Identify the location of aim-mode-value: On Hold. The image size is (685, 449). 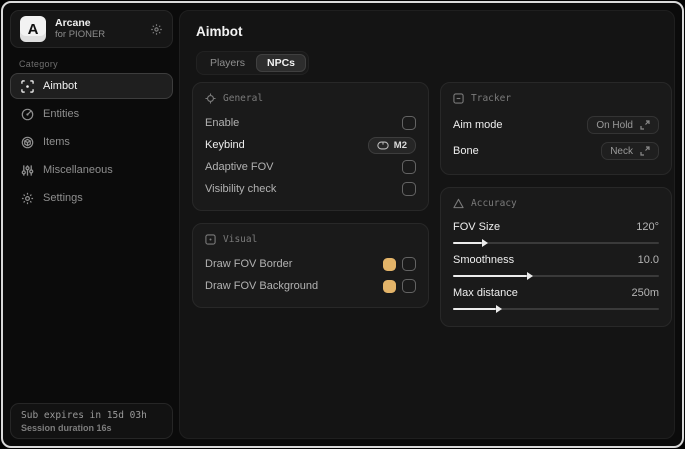
(614, 125).